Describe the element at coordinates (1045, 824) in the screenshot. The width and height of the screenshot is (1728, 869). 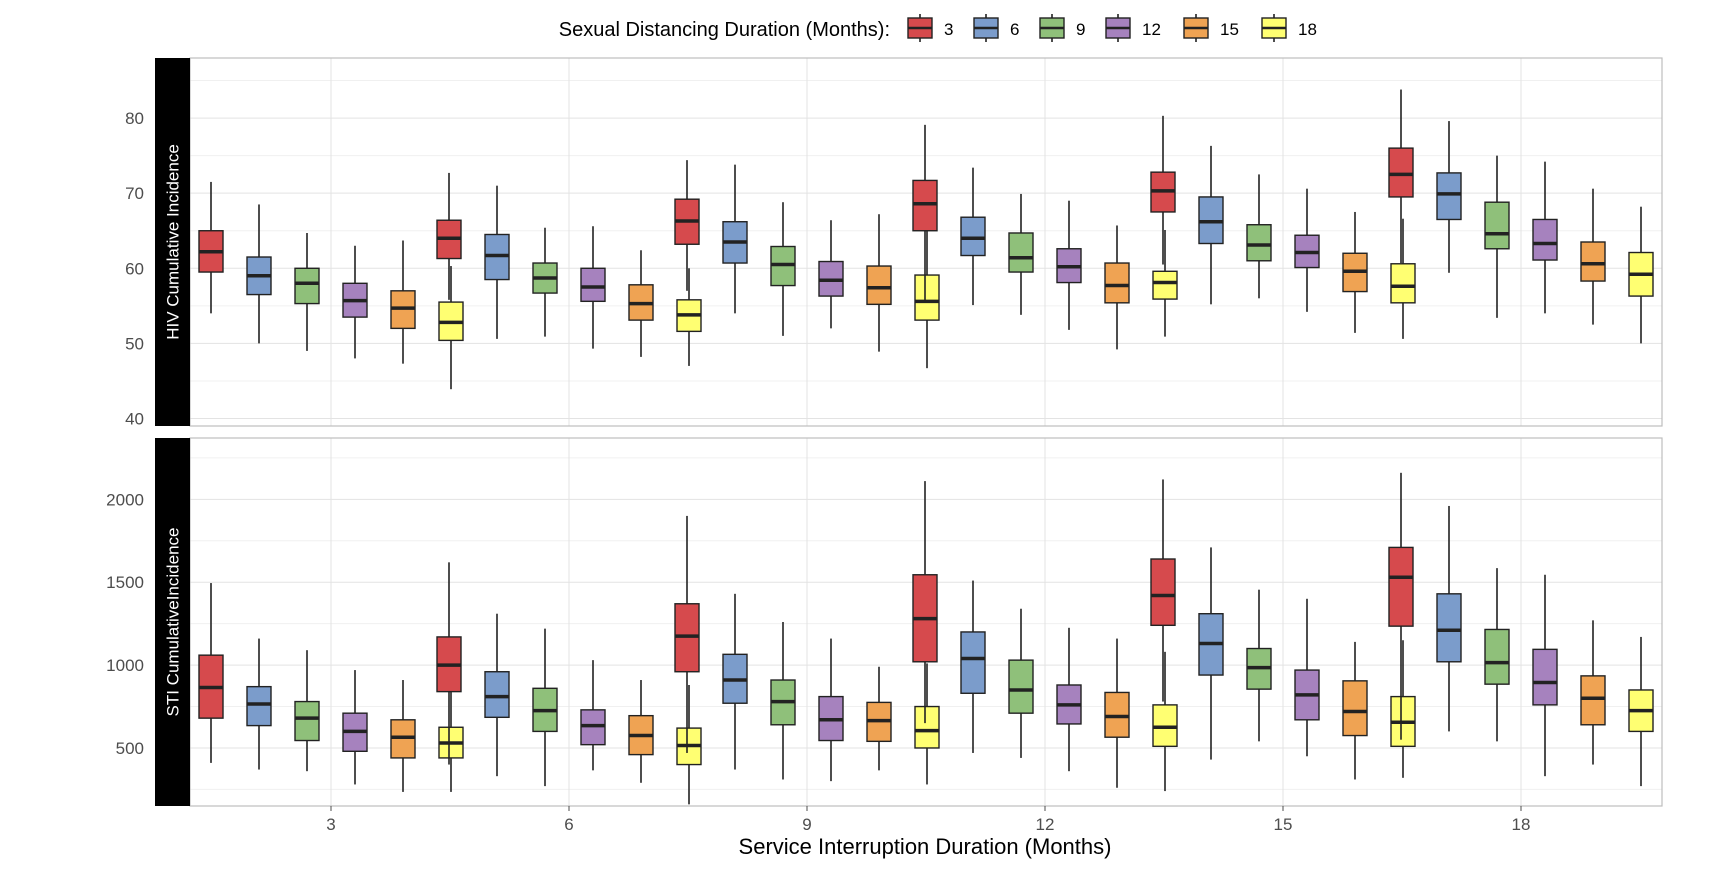
I see `x-tick-label: 12` at that location.